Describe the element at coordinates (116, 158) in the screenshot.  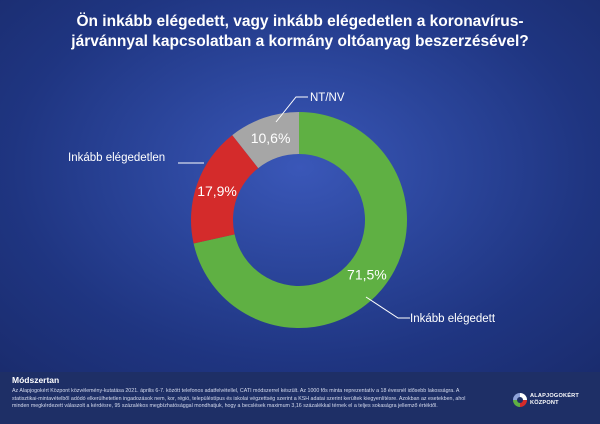
I see `slice-category-label: Inkább elégedetlen` at that location.